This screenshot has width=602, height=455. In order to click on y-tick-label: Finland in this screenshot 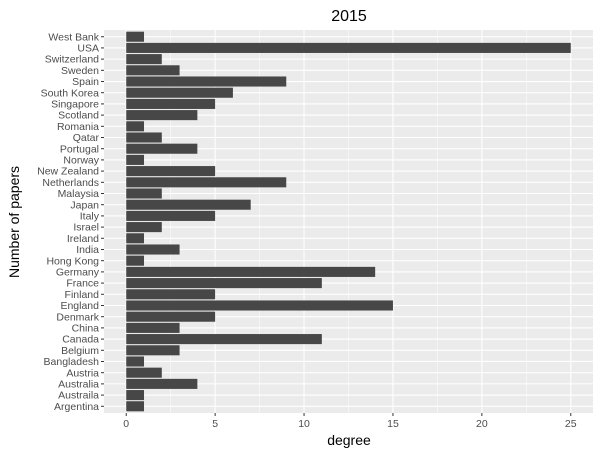, I will do `click(82, 295)`.